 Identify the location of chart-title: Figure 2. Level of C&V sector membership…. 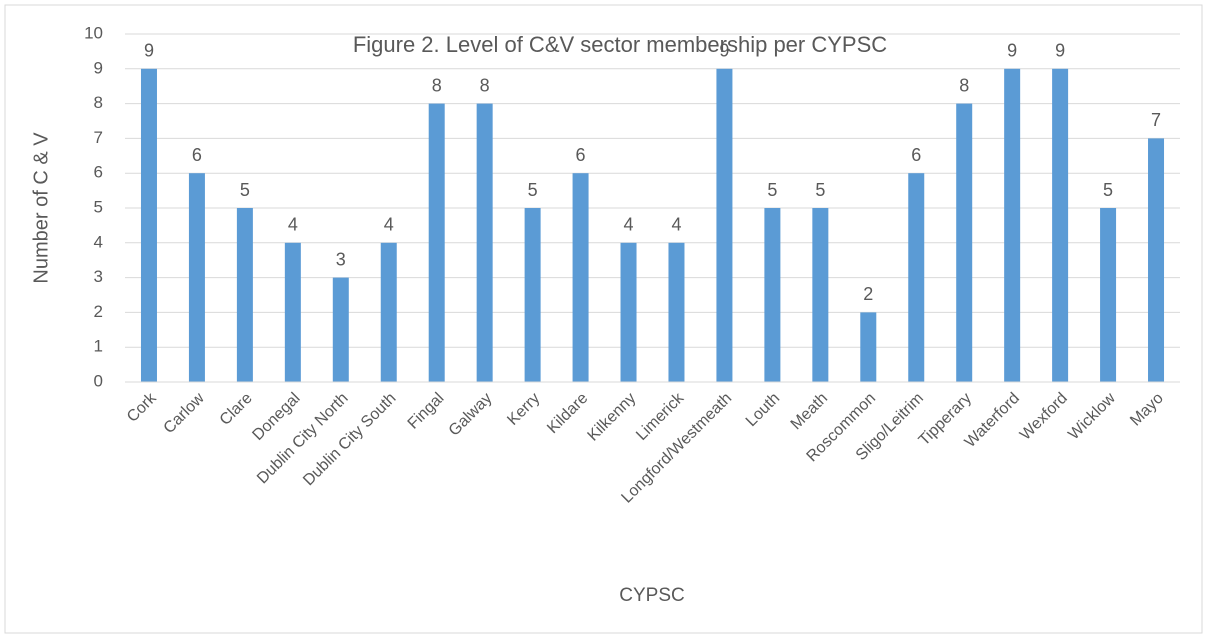
(620, 44).